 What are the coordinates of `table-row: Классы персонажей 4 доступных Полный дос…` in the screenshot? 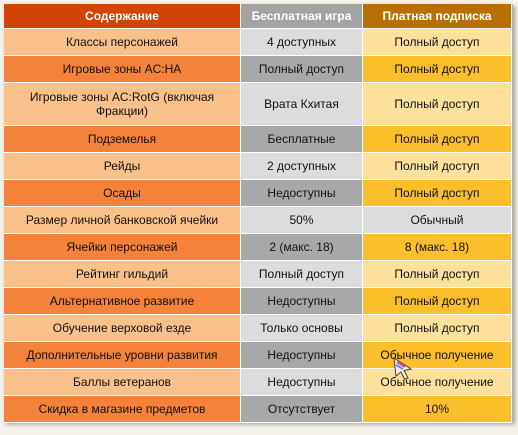 It's located at (258, 42).